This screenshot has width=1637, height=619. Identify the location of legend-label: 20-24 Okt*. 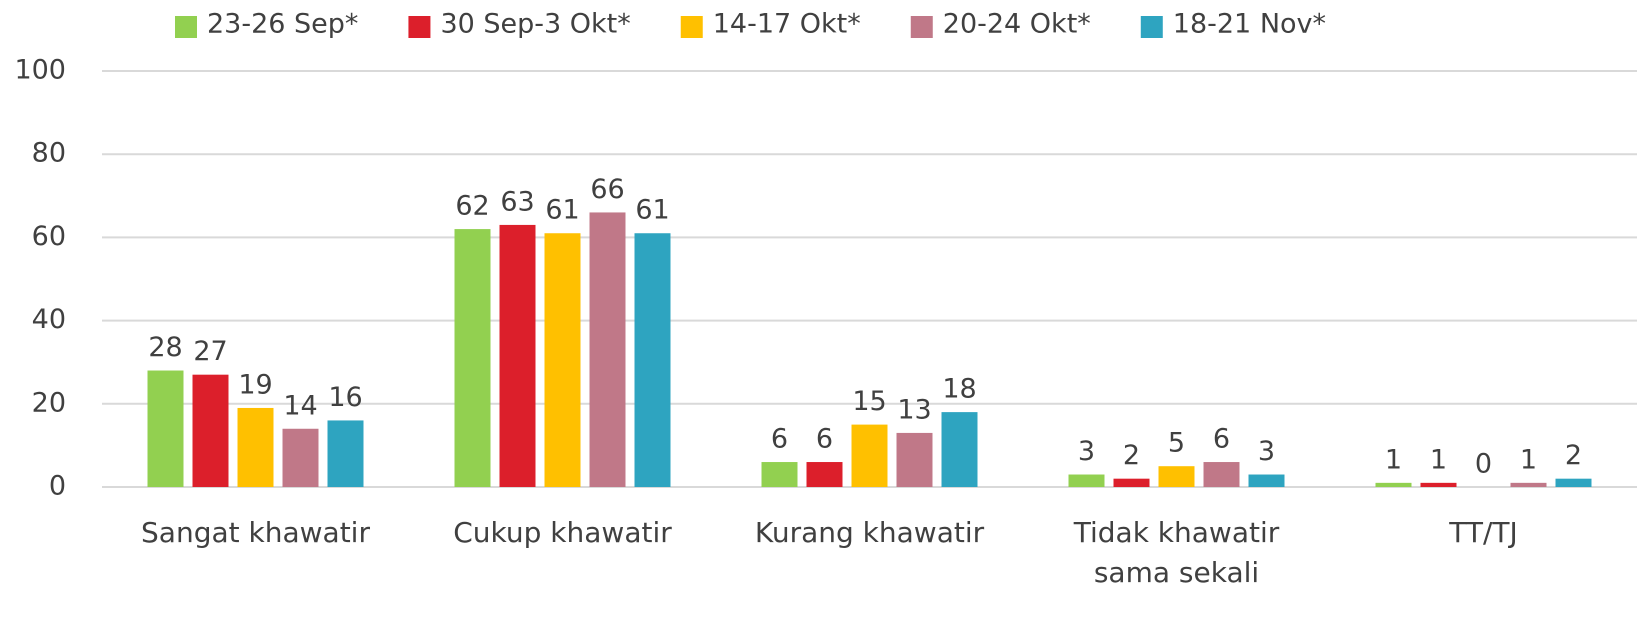
(1017, 24).